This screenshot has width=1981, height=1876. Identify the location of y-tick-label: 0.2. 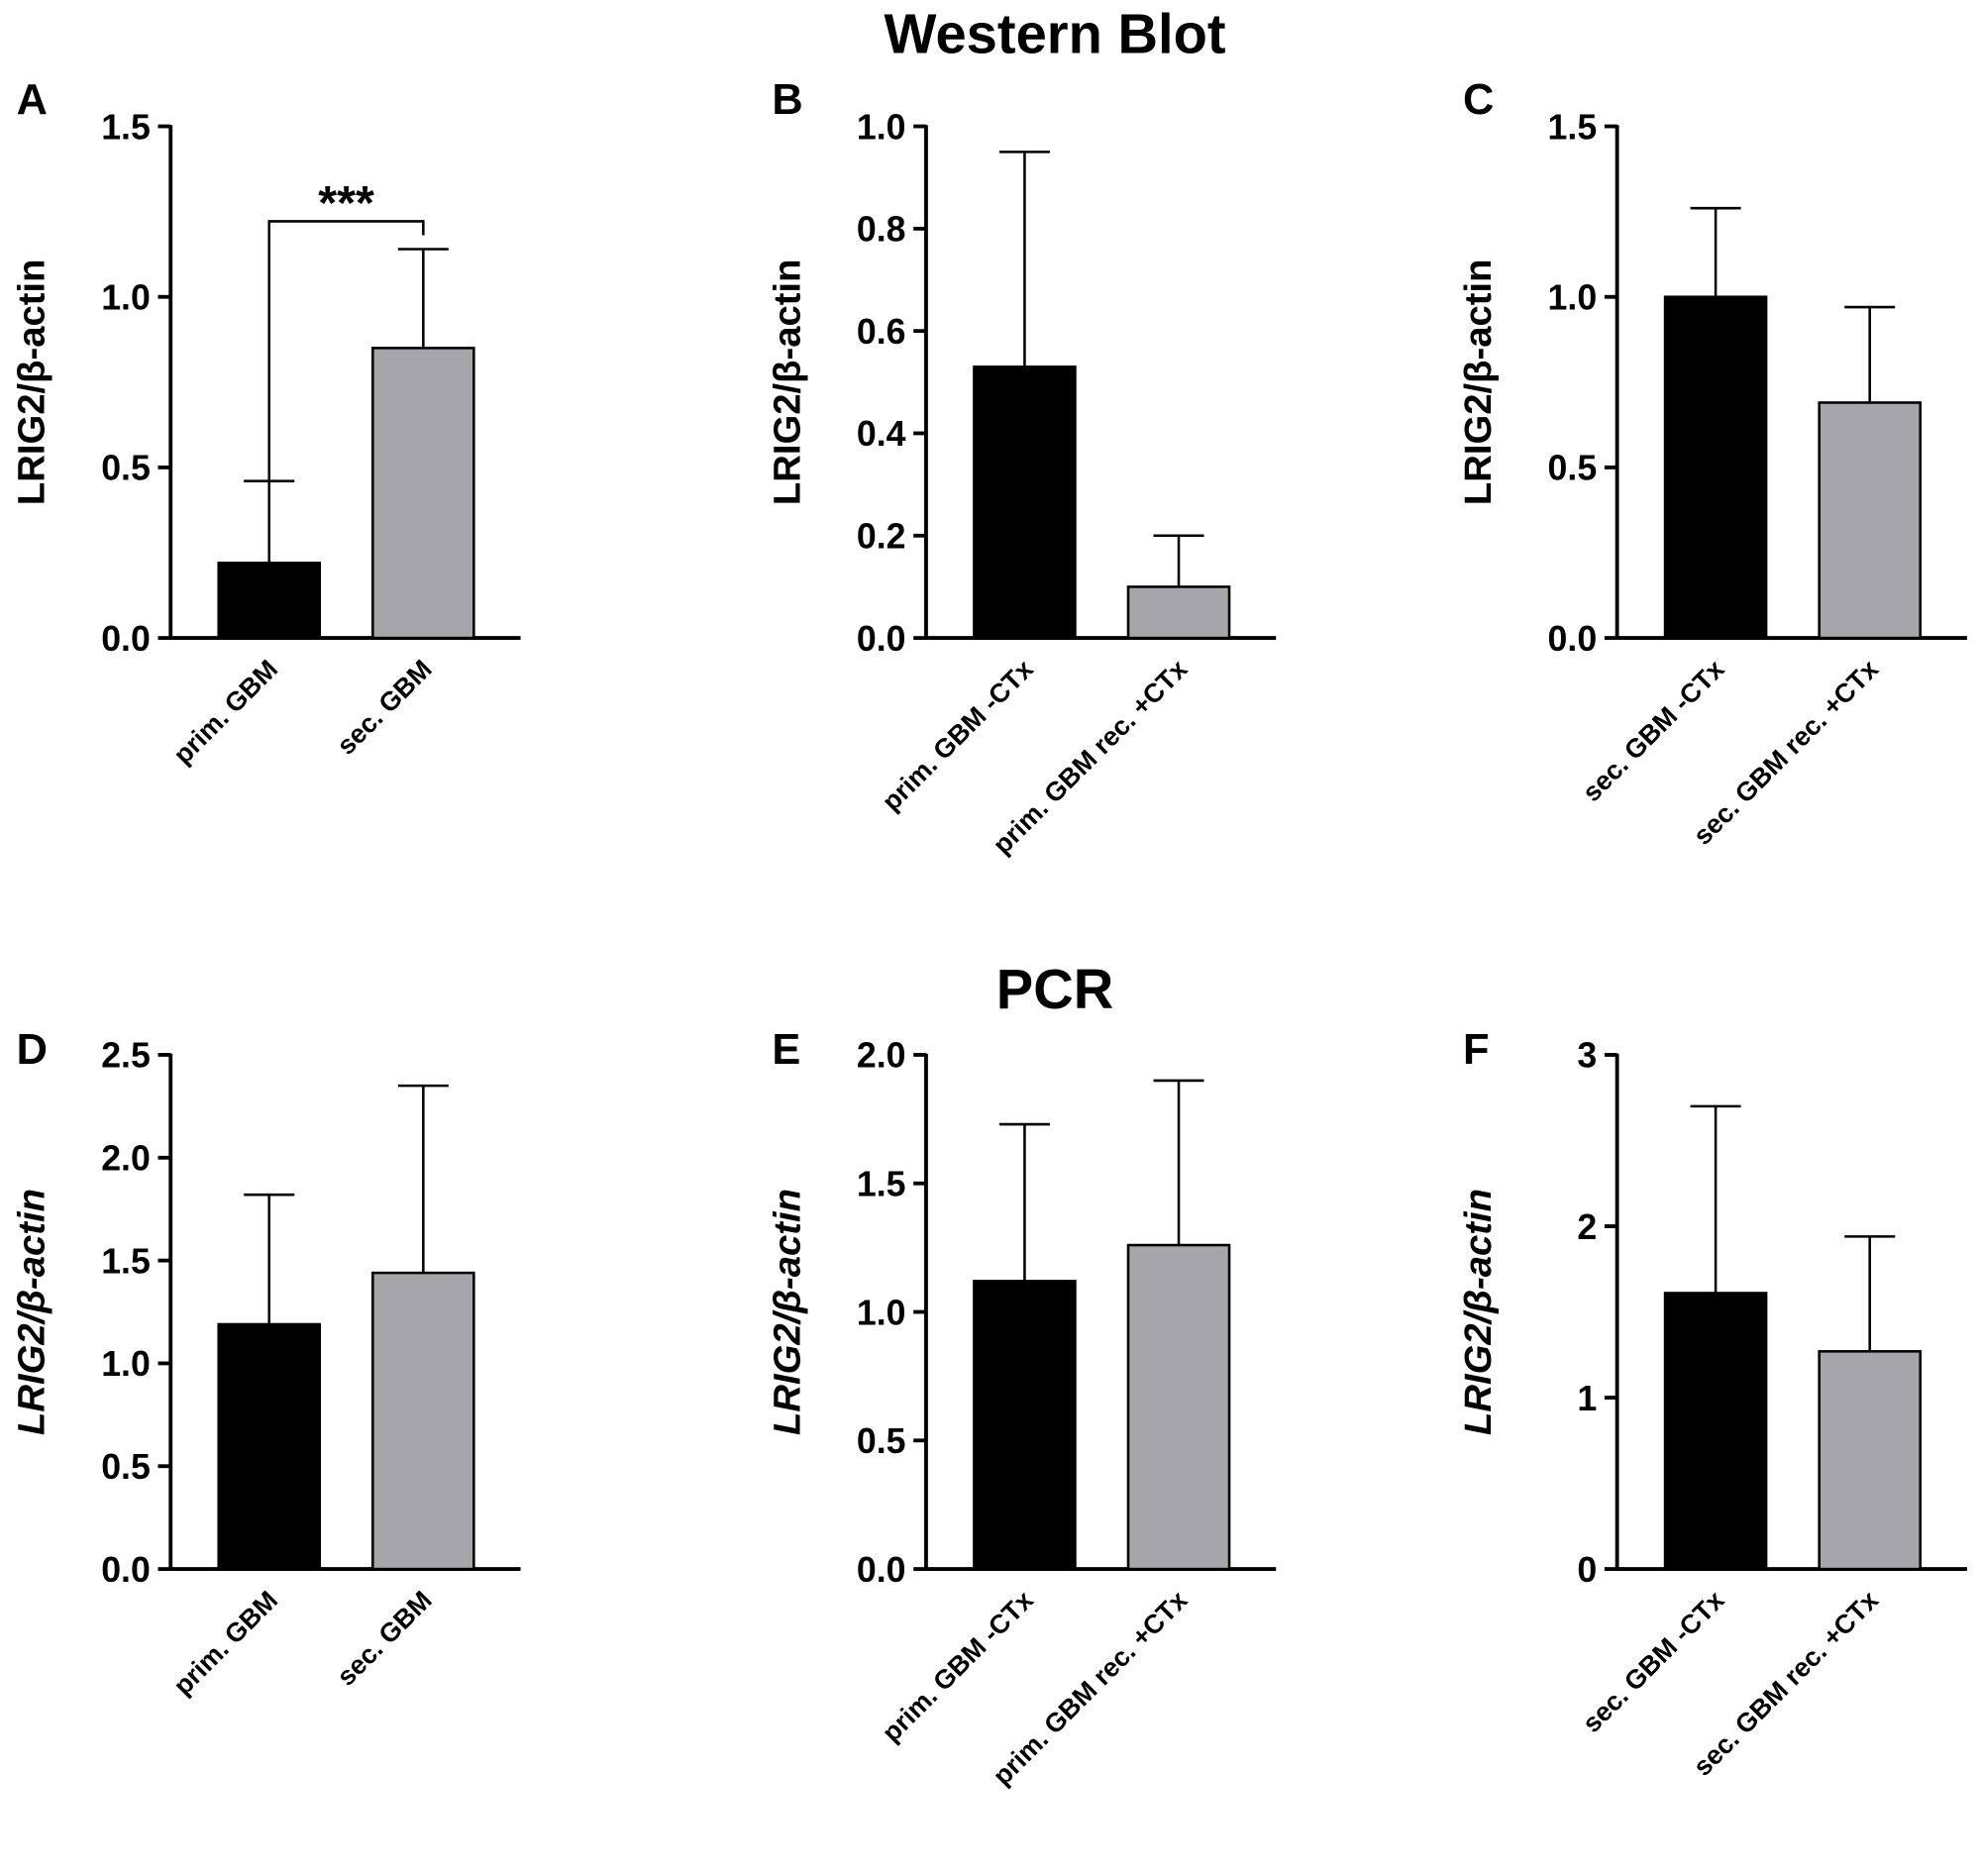
(881, 537).